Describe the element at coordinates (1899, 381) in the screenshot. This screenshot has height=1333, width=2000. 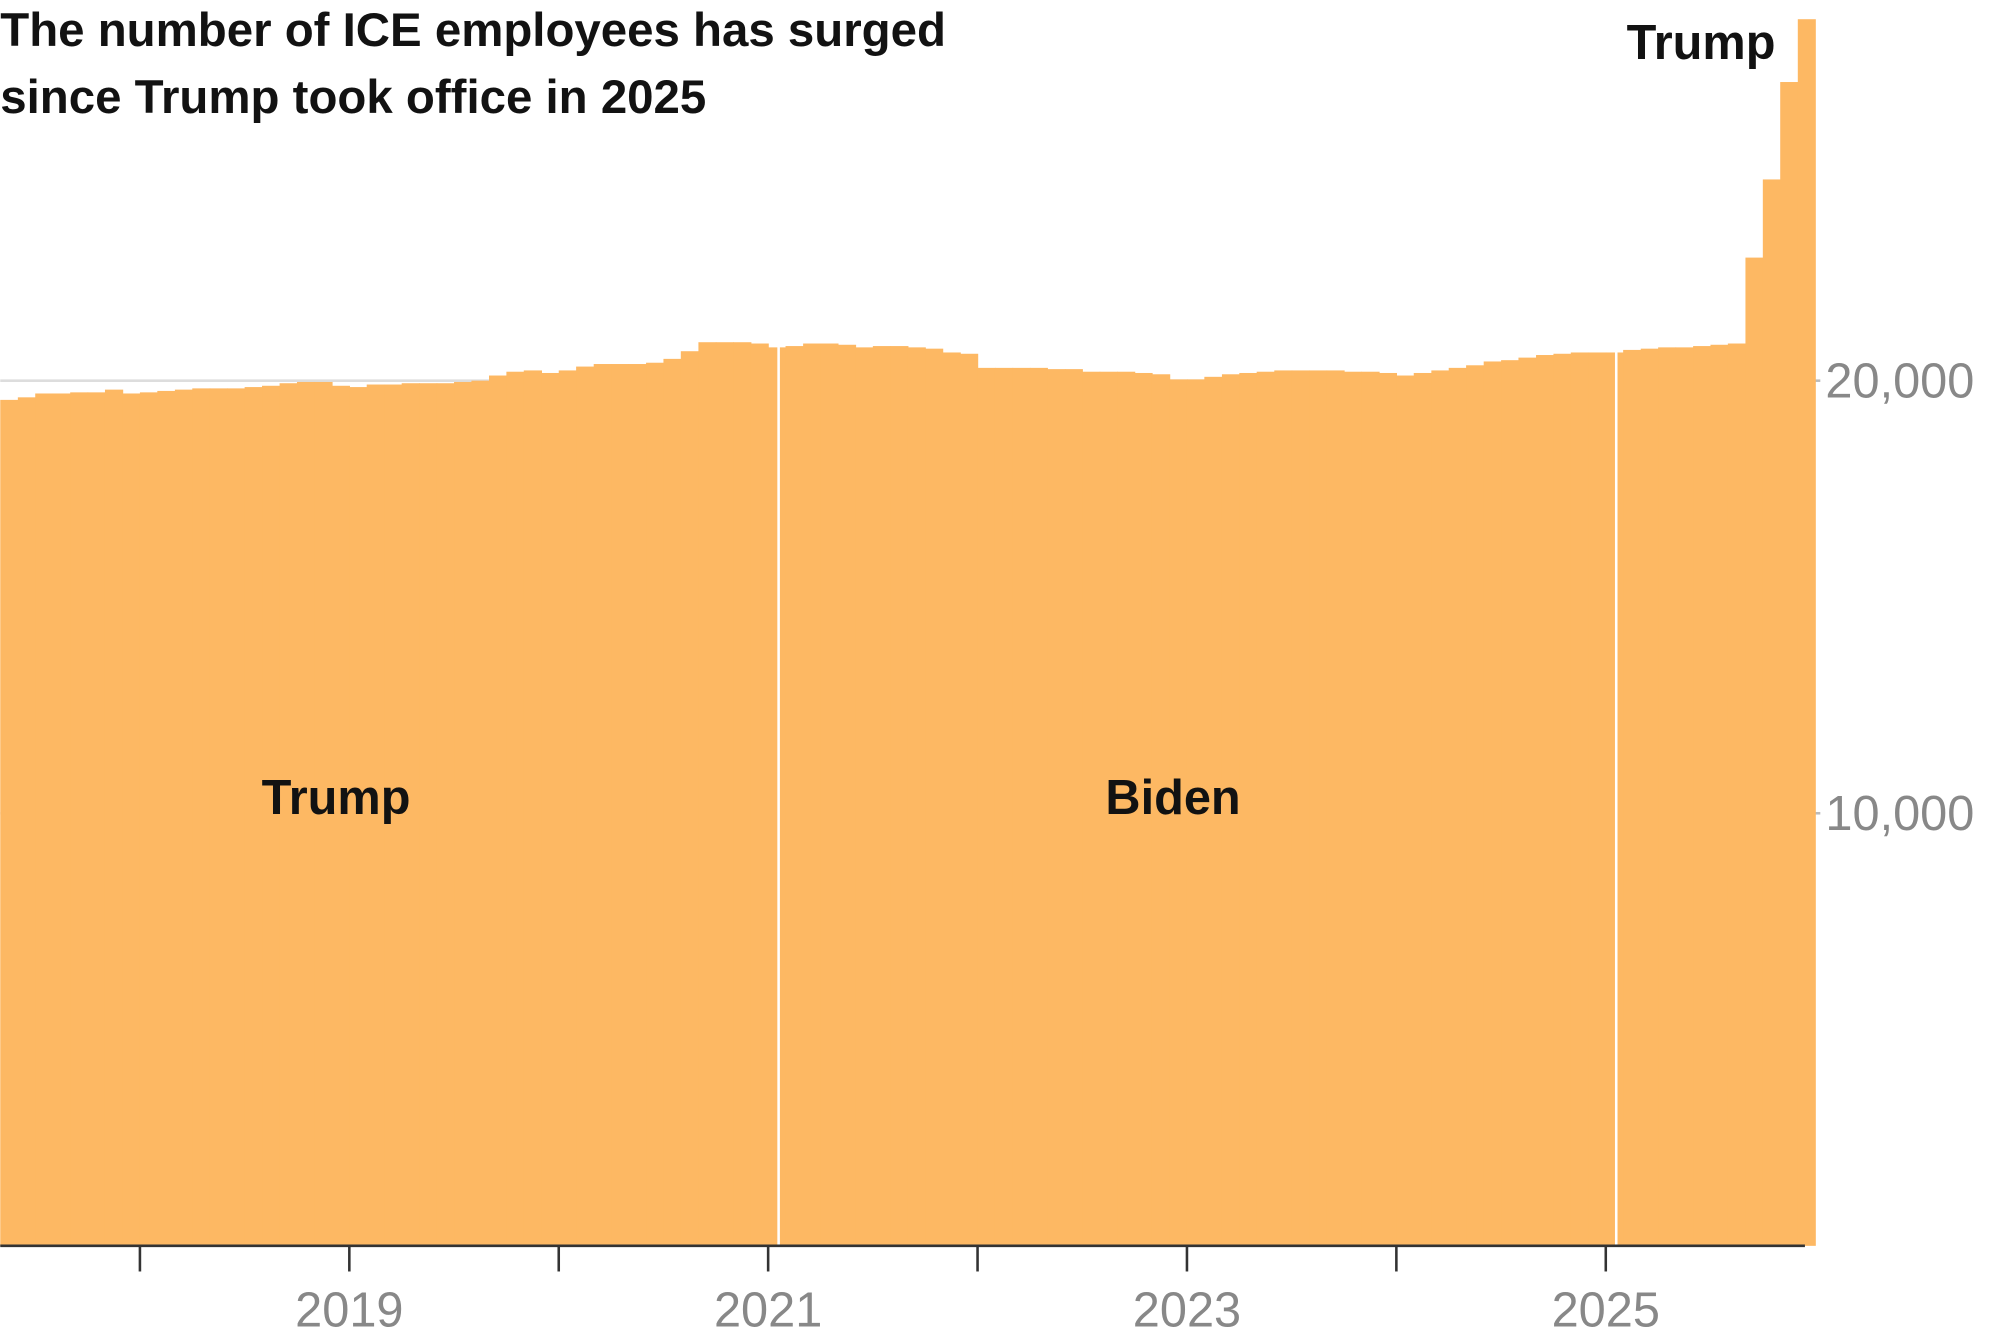
I see `y-tick-label: 20,000` at that location.